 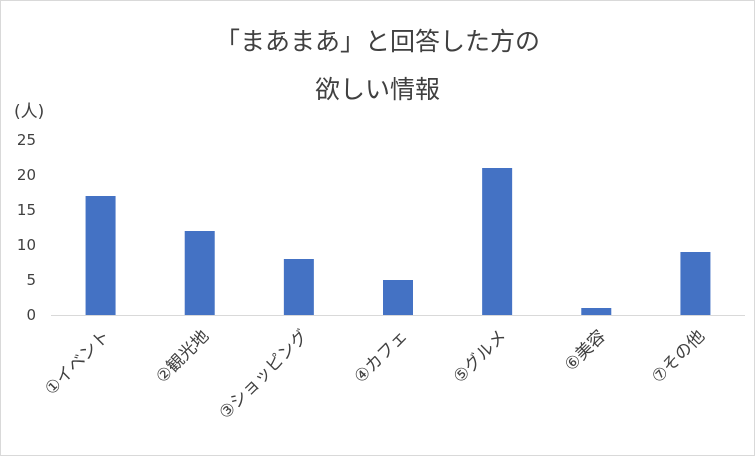 I want to click on x-tick-label: ⑤グルメ, so click(x=480, y=356).